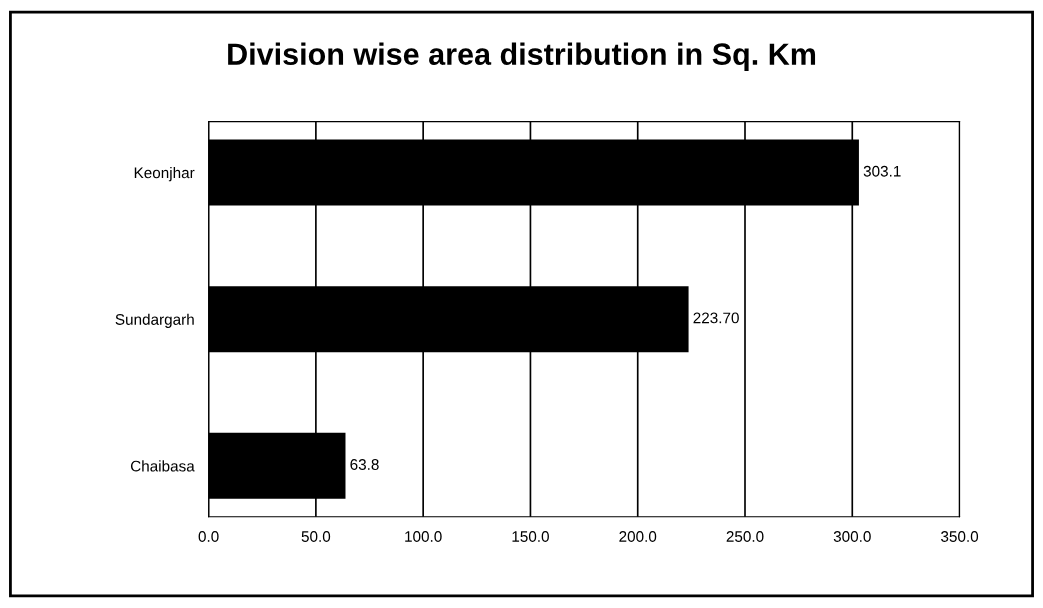  What do you see at coordinates (162, 466) in the screenshot?
I see `y-tick-label: Chaibasa` at bounding box center [162, 466].